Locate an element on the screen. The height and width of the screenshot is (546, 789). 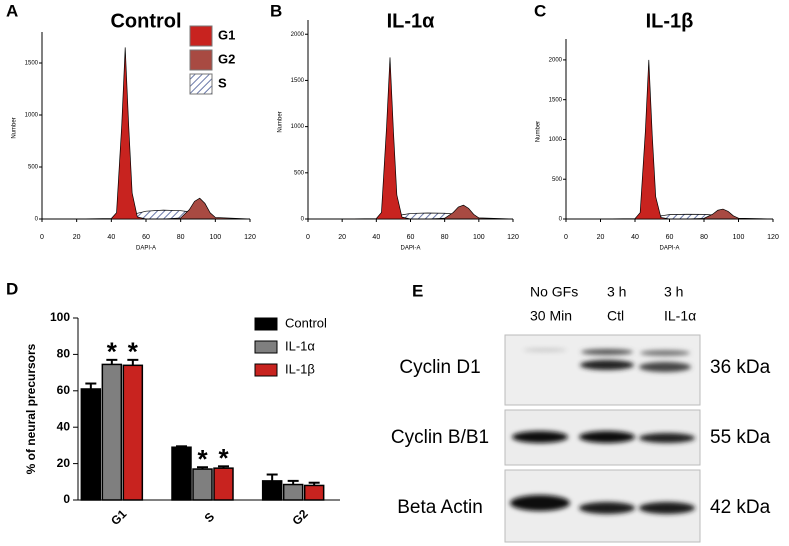
blot-image is located at coordinates (602, 438).